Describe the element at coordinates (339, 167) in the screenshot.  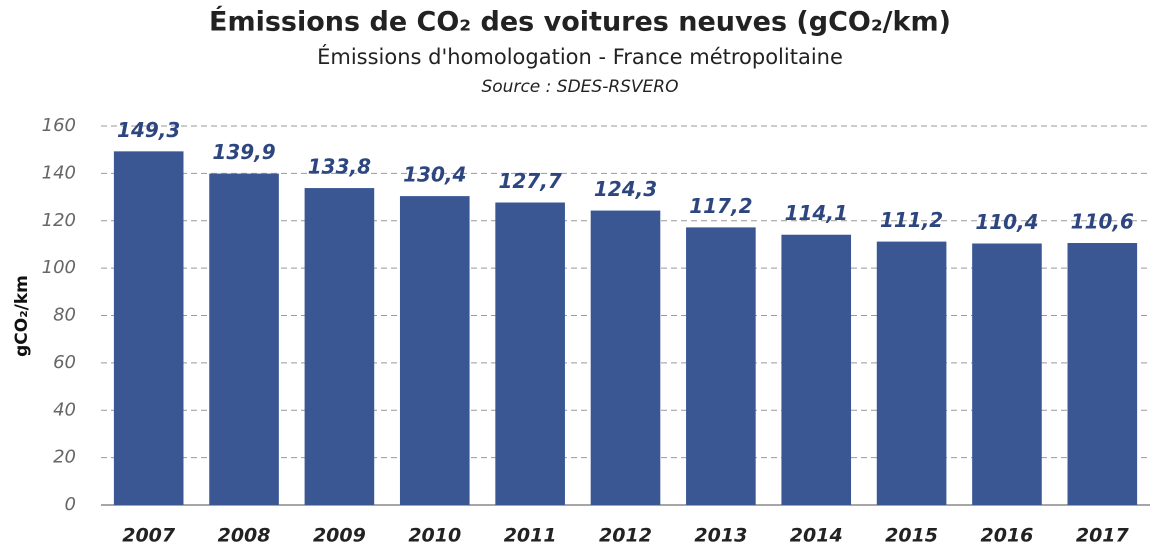
I see `value-label: 133,8` at that location.